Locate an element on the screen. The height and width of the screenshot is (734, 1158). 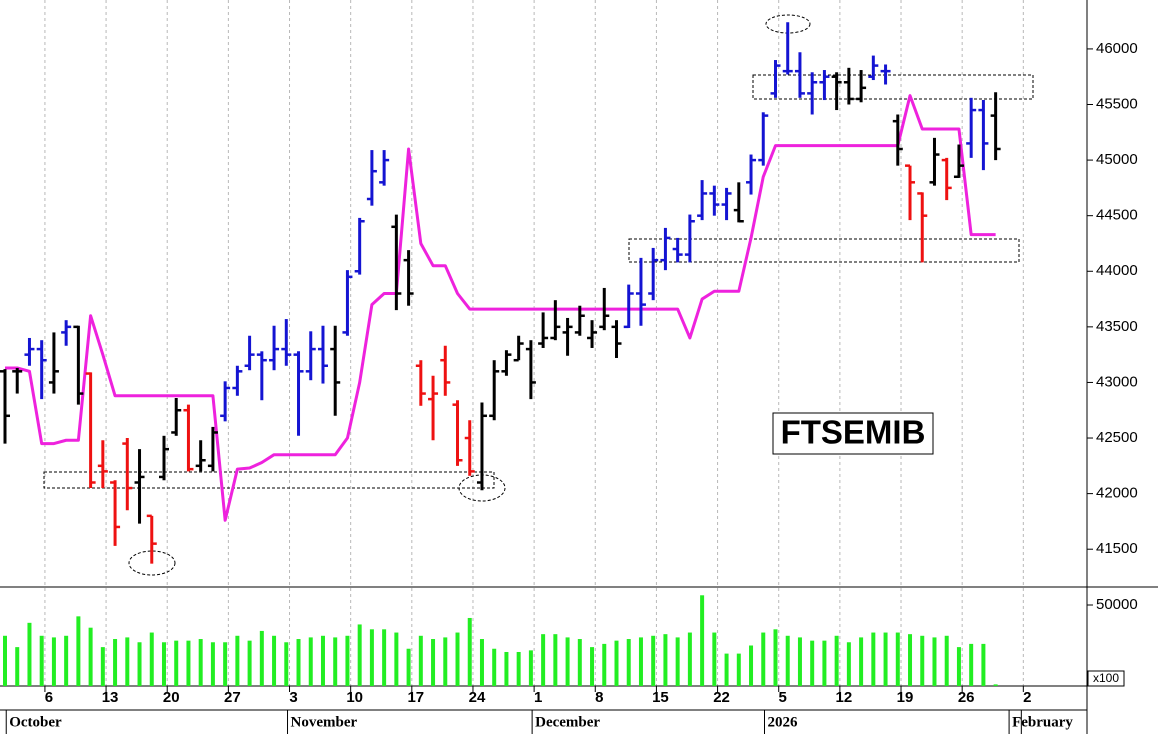
x-tick-label: 6 is located at coordinates (49, 697).